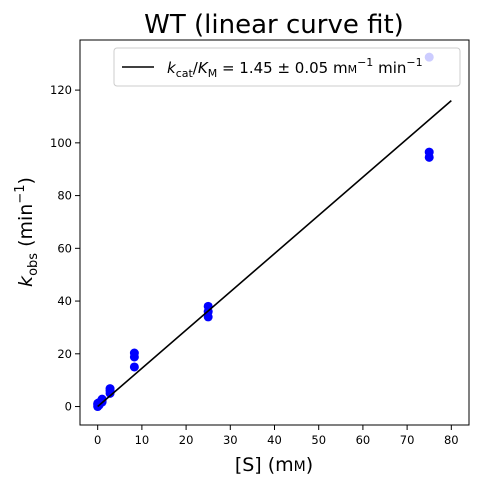  I want to click on x-axis-label: [S] (mM), so click(274, 465).